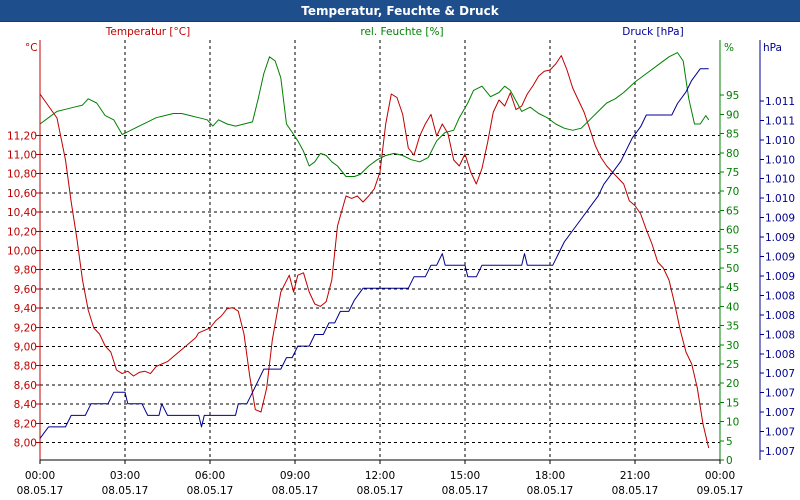  I want to click on humidity-tick-label: 0, so click(729, 461).